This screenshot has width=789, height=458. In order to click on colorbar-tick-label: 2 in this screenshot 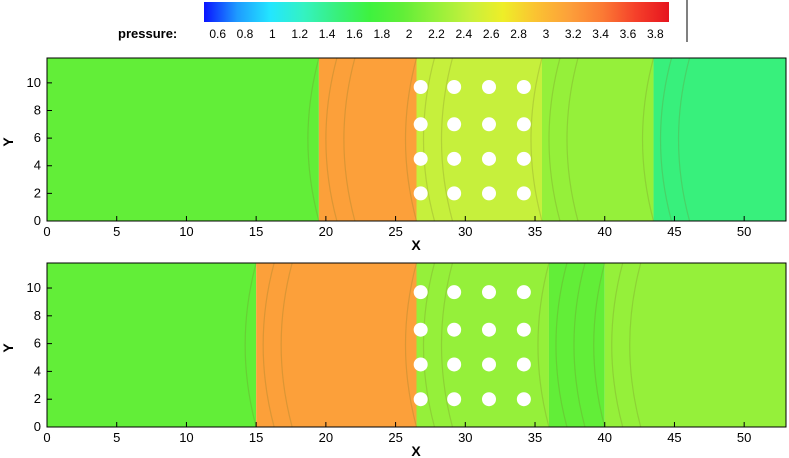, I will do `click(409, 34)`.